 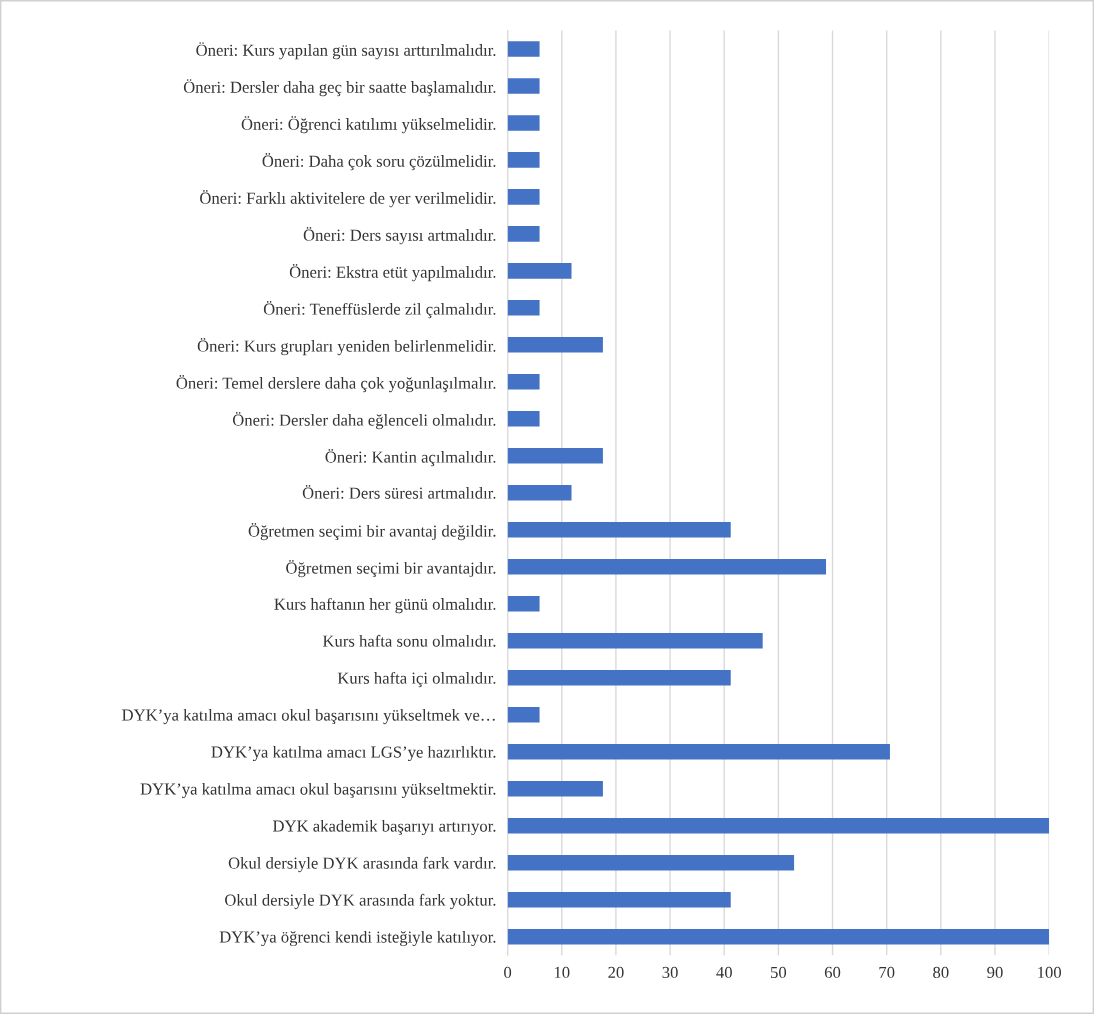 What do you see at coordinates (409, 640) in the screenshot?
I see `y-tick-label: Kurs hafta sonu olmalıdır.` at bounding box center [409, 640].